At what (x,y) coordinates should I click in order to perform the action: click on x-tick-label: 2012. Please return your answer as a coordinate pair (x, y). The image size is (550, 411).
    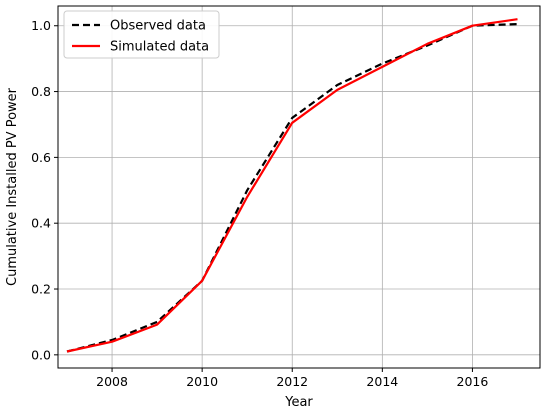
    Looking at the image, I should click on (292, 381).